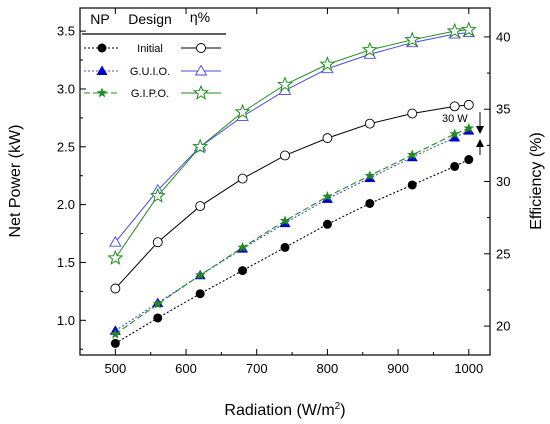 The image size is (550, 424). Describe the element at coordinates (66, 204) in the screenshot. I see `left-tick-label-2: 2.0` at that location.